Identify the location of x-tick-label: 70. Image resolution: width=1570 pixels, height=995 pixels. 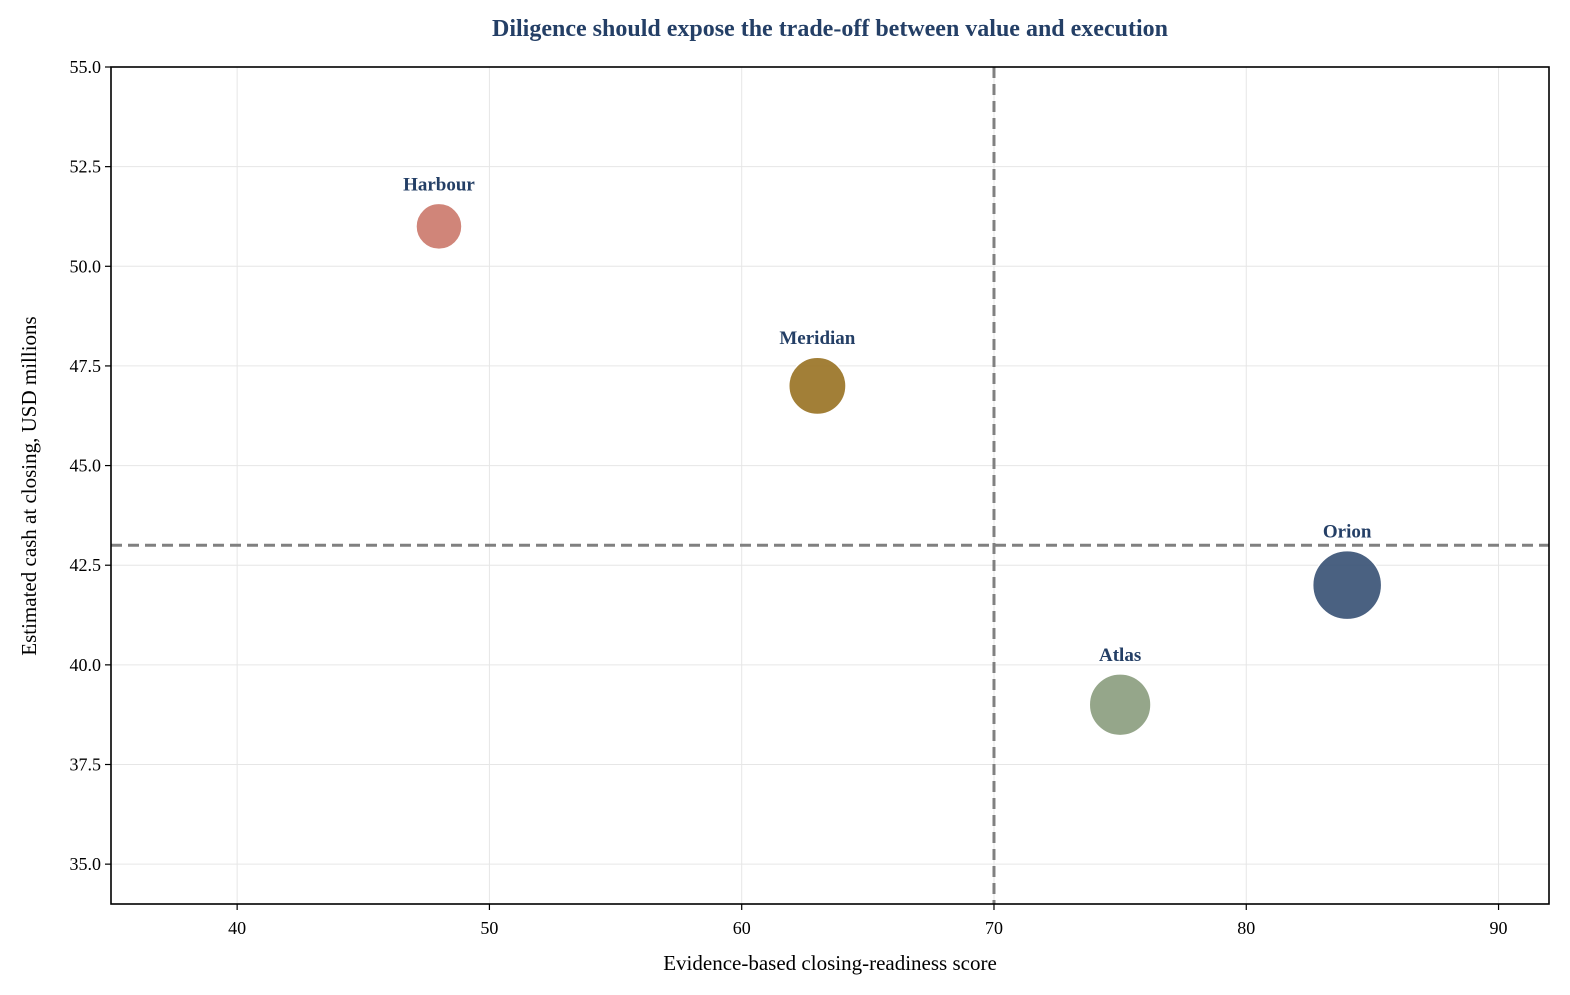
(994, 928).